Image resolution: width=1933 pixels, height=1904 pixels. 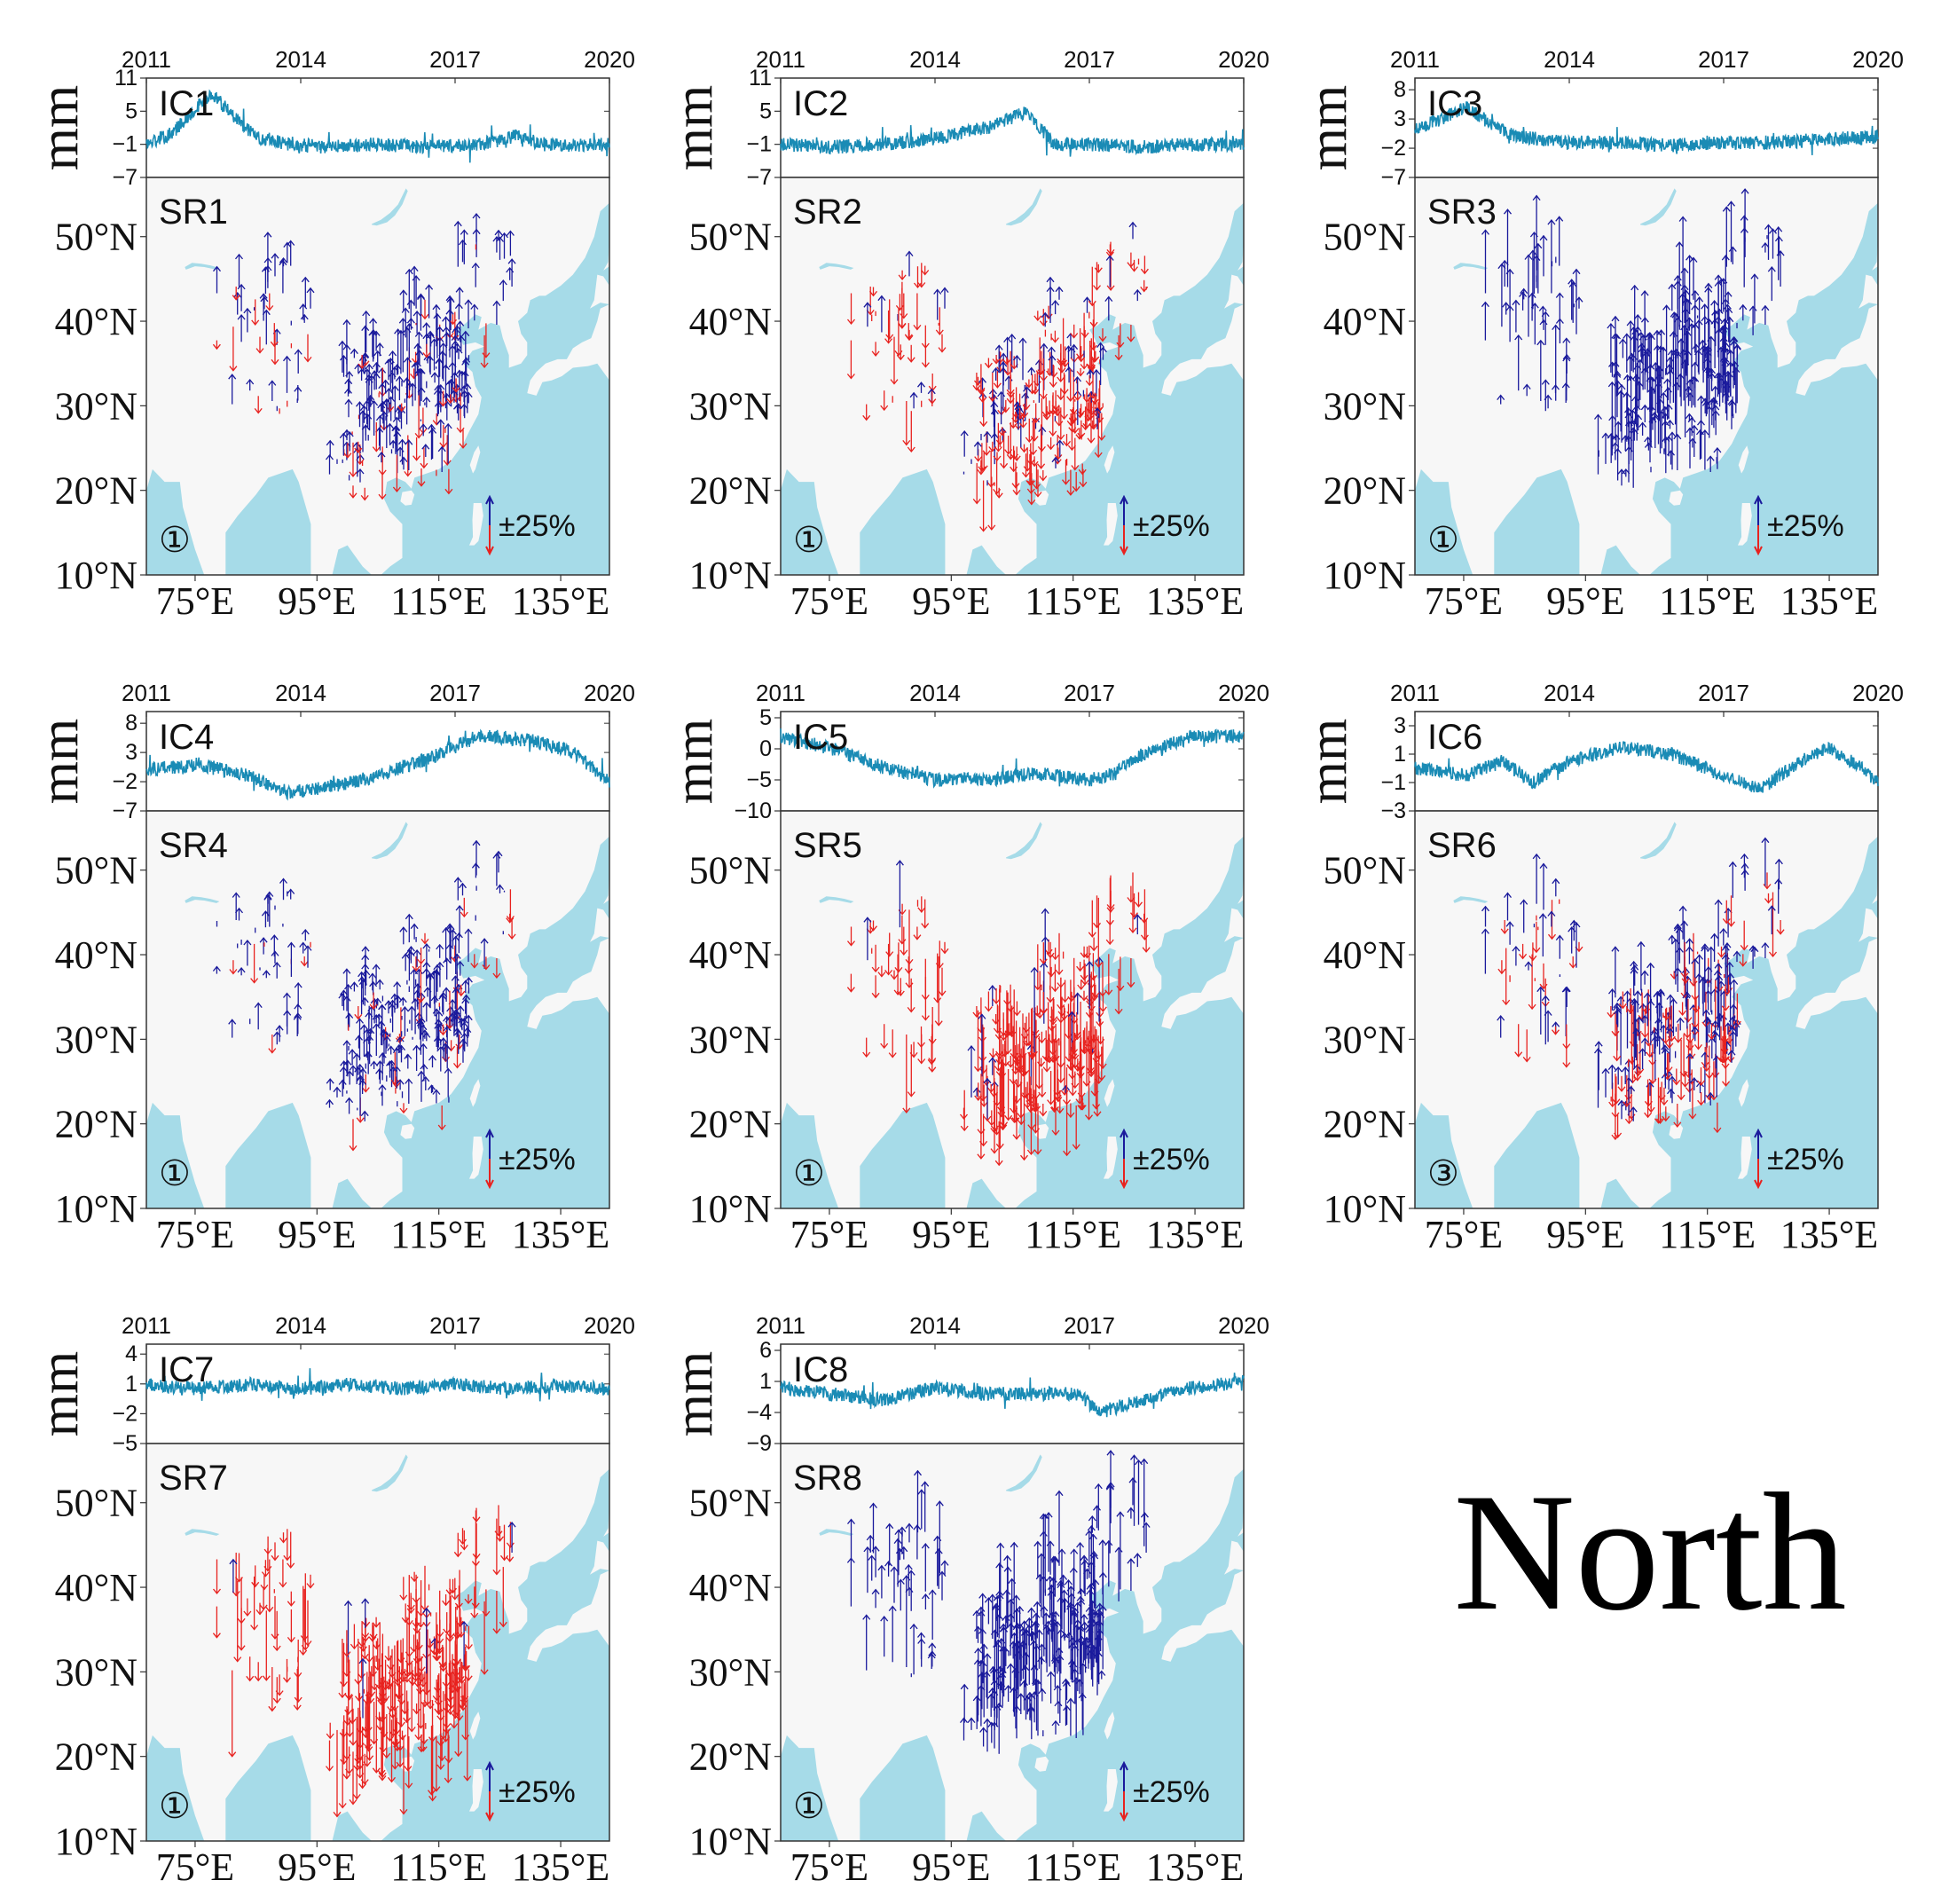 What do you see at coordinates (731, 491) in the screenshot?
I see `map-lat-label: 20°N` at bounding box center [731, 491].